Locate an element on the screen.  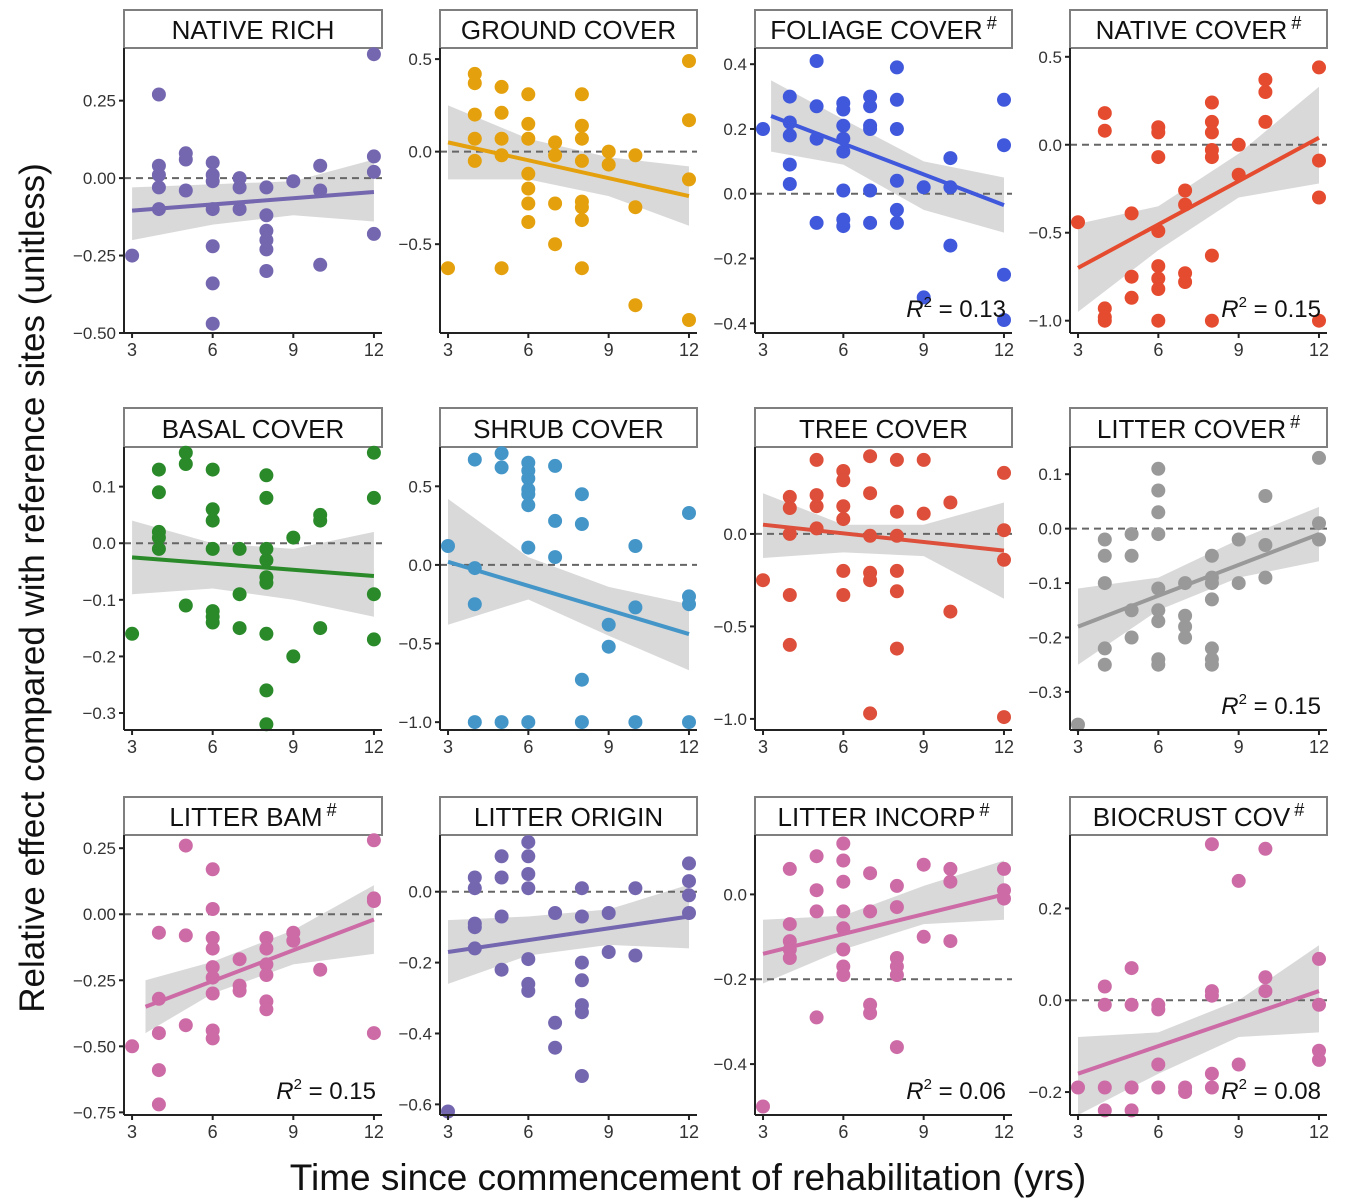
y-tick-label: −0.2 is located at coordinates (1045, 637).